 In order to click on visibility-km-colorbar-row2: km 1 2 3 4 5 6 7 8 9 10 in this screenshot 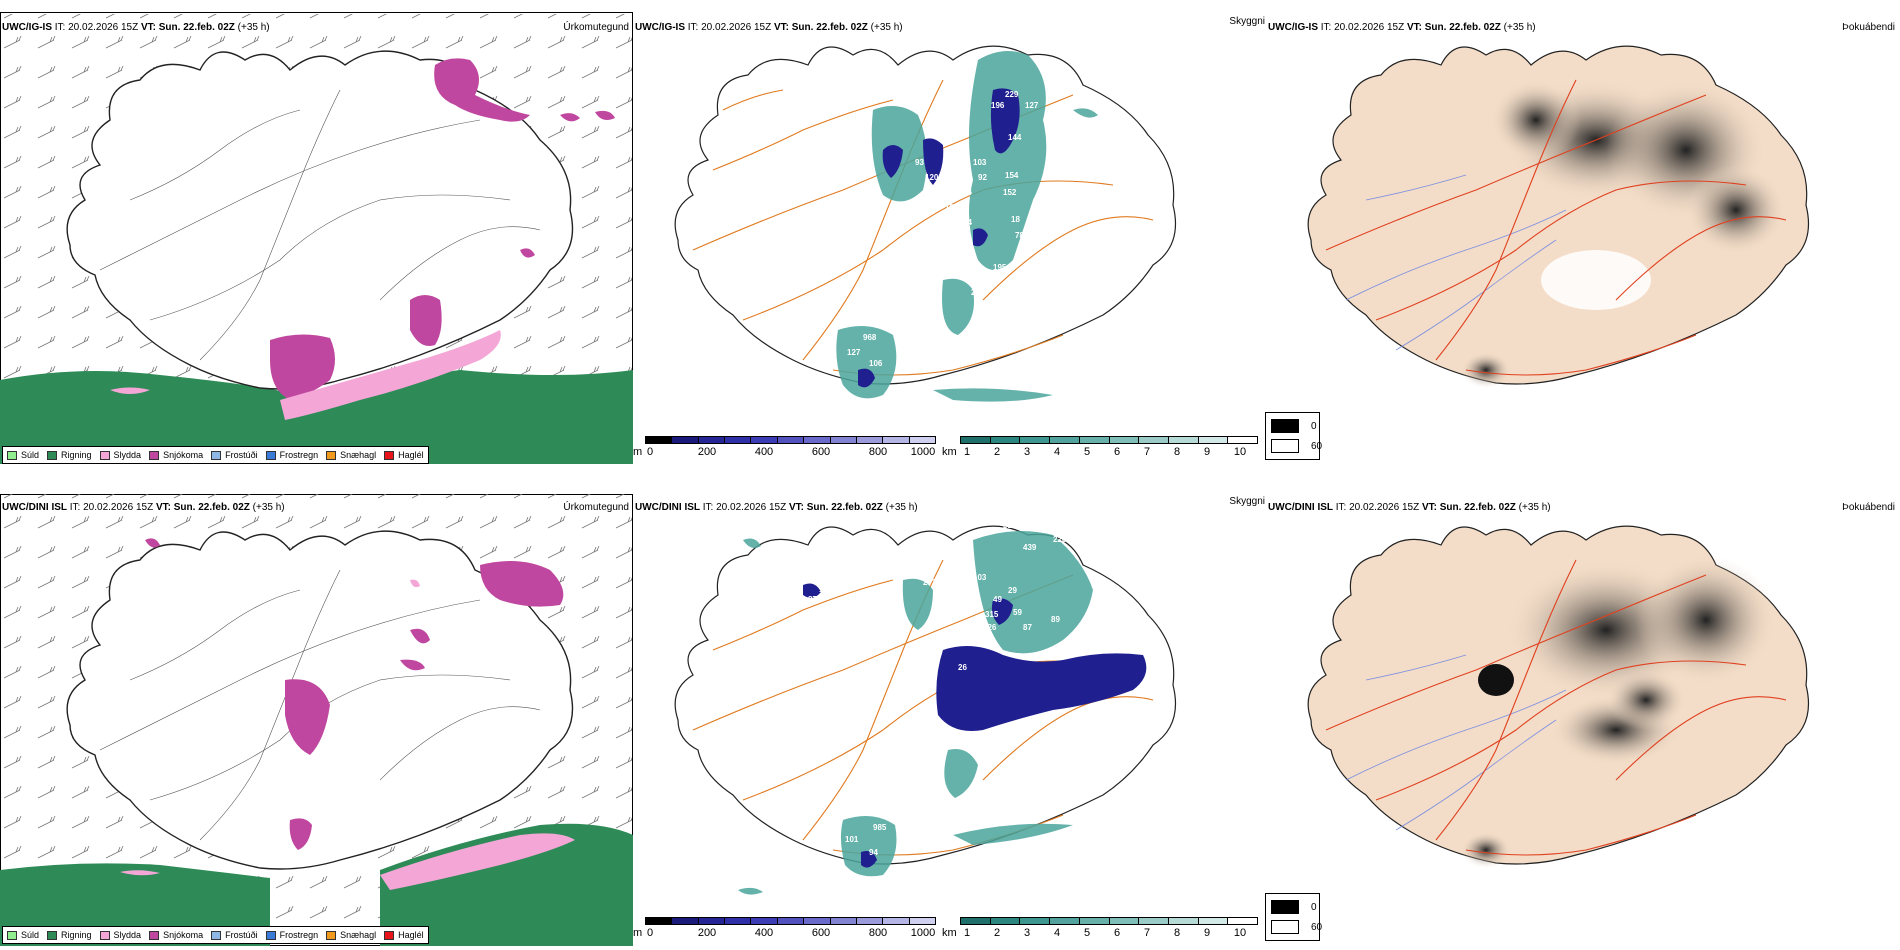, I will do `click(1102, 930)`.